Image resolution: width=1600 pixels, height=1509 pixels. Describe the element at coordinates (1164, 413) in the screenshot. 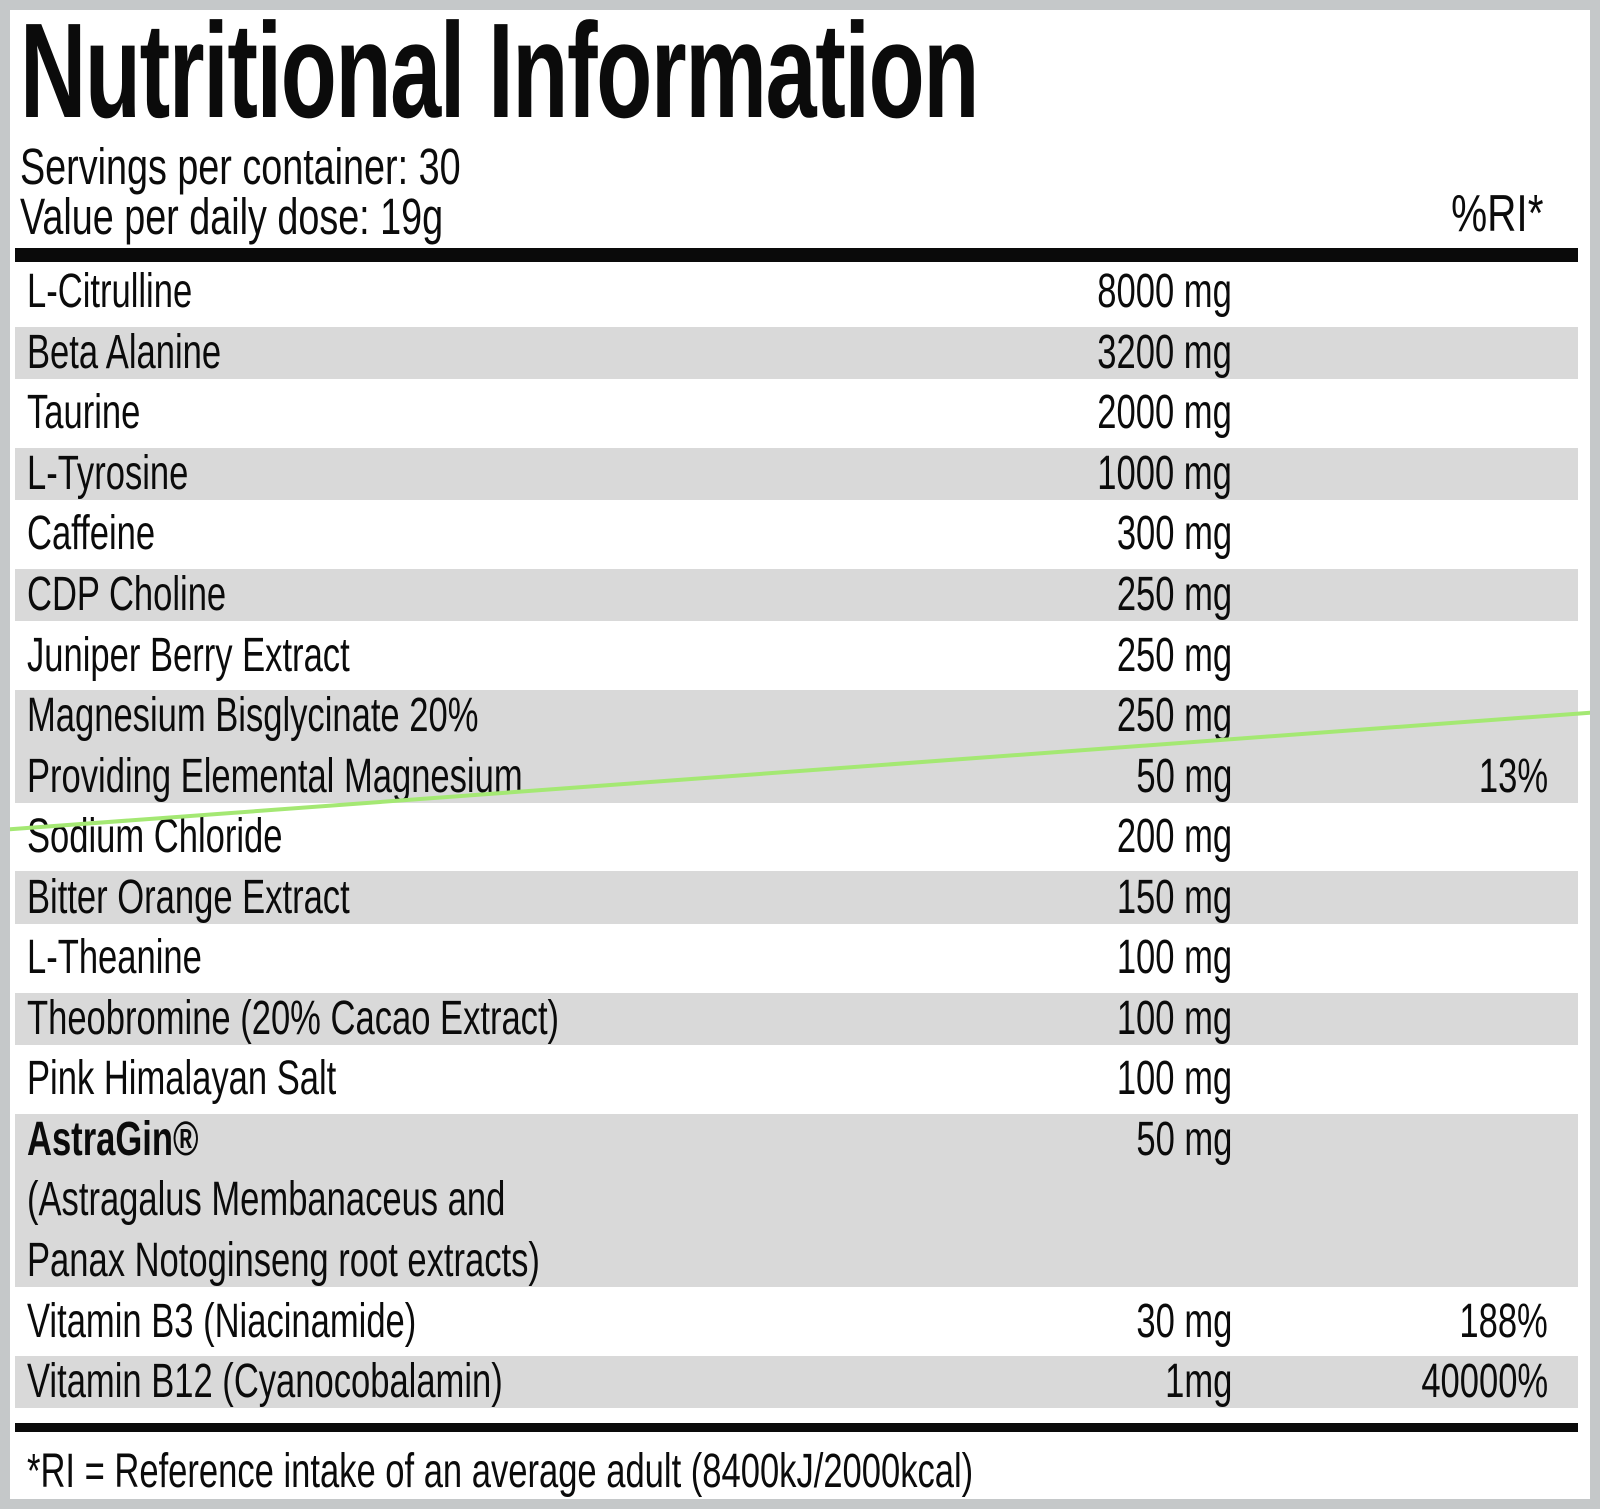

I see `ingredient-amount: 2000 mg` at that location.